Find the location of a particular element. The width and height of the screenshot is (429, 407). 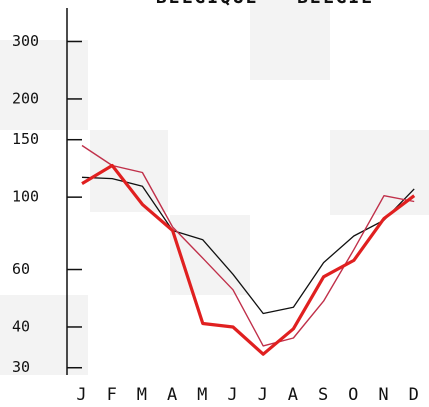

y-tick-label: 300 is located at coordinates (25, 41).